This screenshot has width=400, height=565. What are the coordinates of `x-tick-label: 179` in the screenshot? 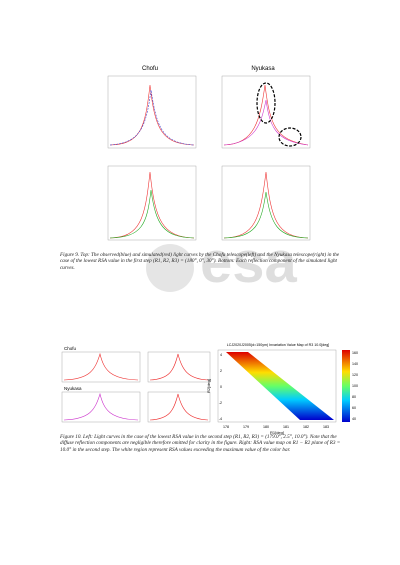 It's located at (246, 427).